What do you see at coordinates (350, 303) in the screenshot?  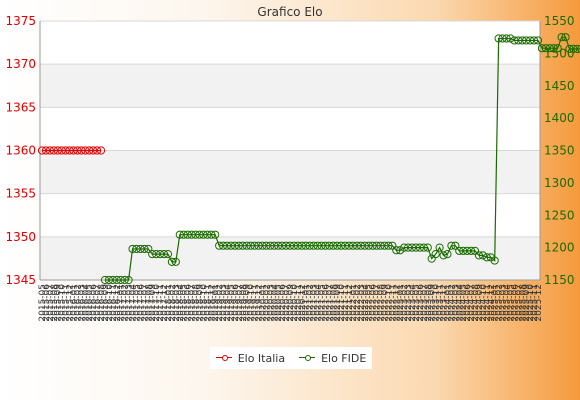 I see `x-tick-label: 2021-12` at bounding box center [350, 303].